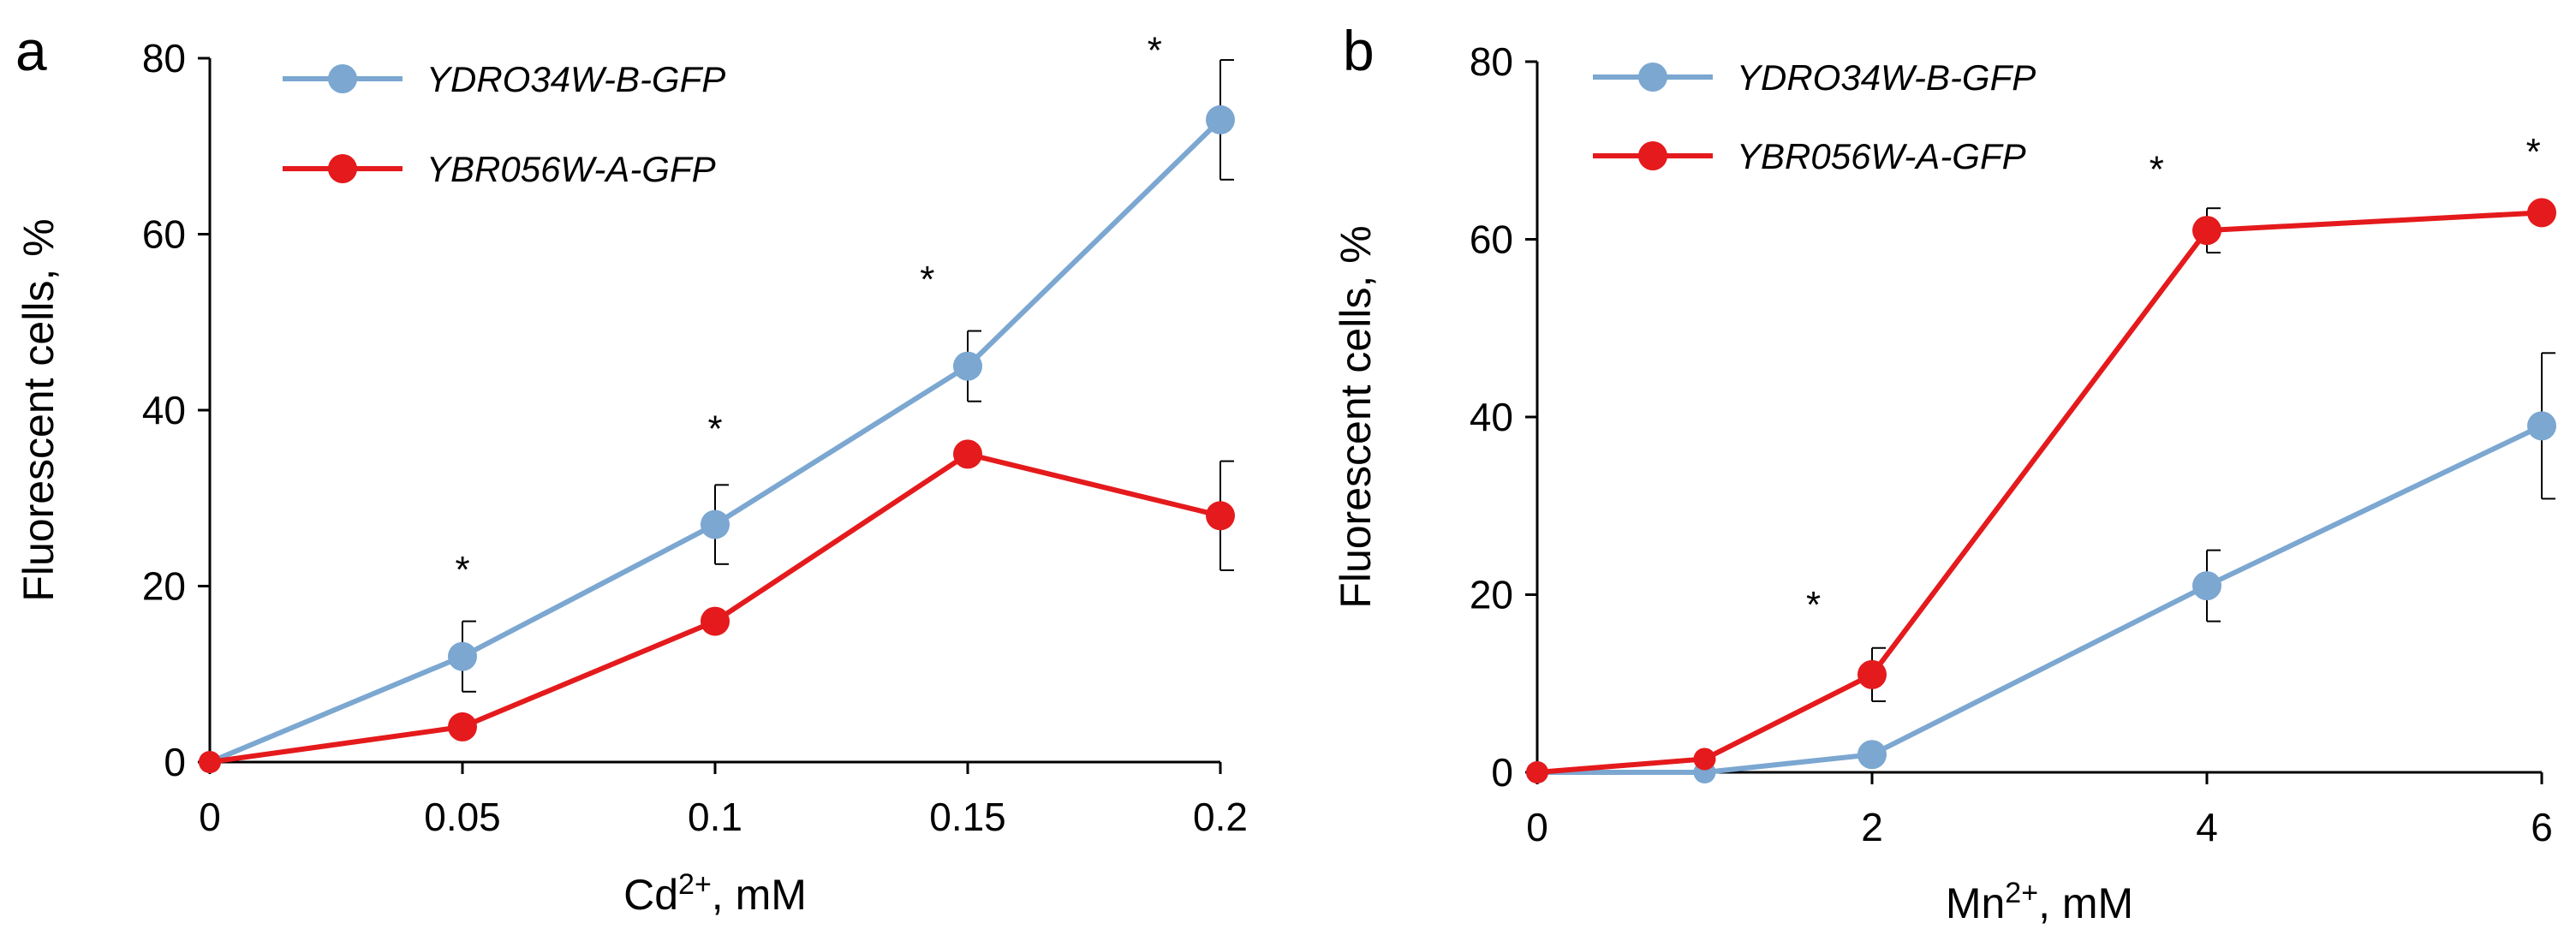  Describe the element at coordinates (463, 817) in the screenshot. I see `x-tick-label: 0.05` at that location.